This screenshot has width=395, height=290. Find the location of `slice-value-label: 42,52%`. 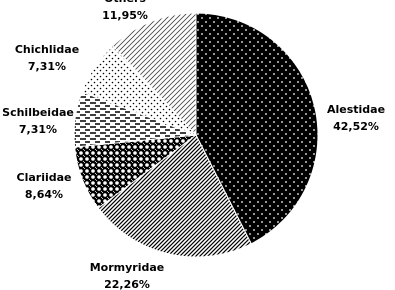

slice-value-label: 42,52% is located at coordinates (356, 126).